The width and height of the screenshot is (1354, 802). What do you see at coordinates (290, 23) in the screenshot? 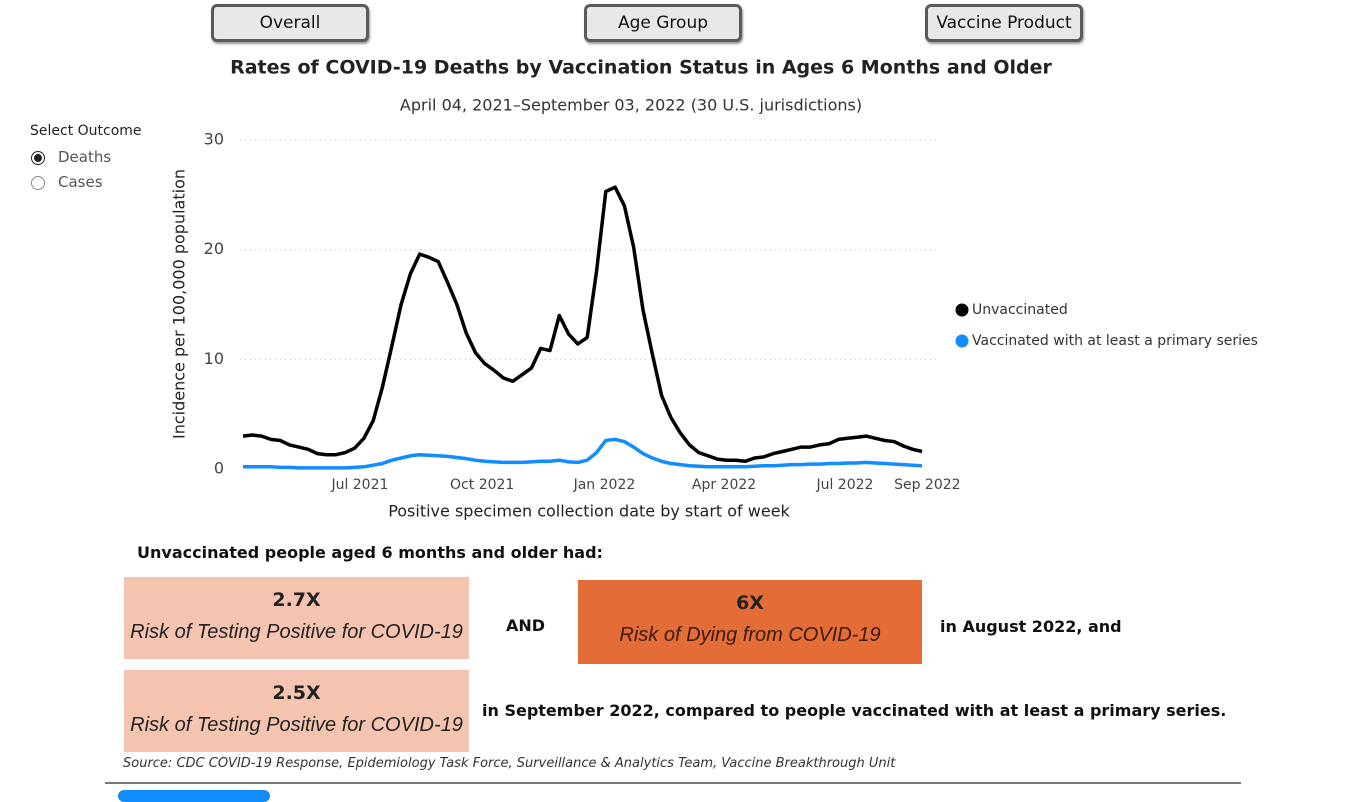
I see `overall-button: Overall` at bounding box center [290, 23].